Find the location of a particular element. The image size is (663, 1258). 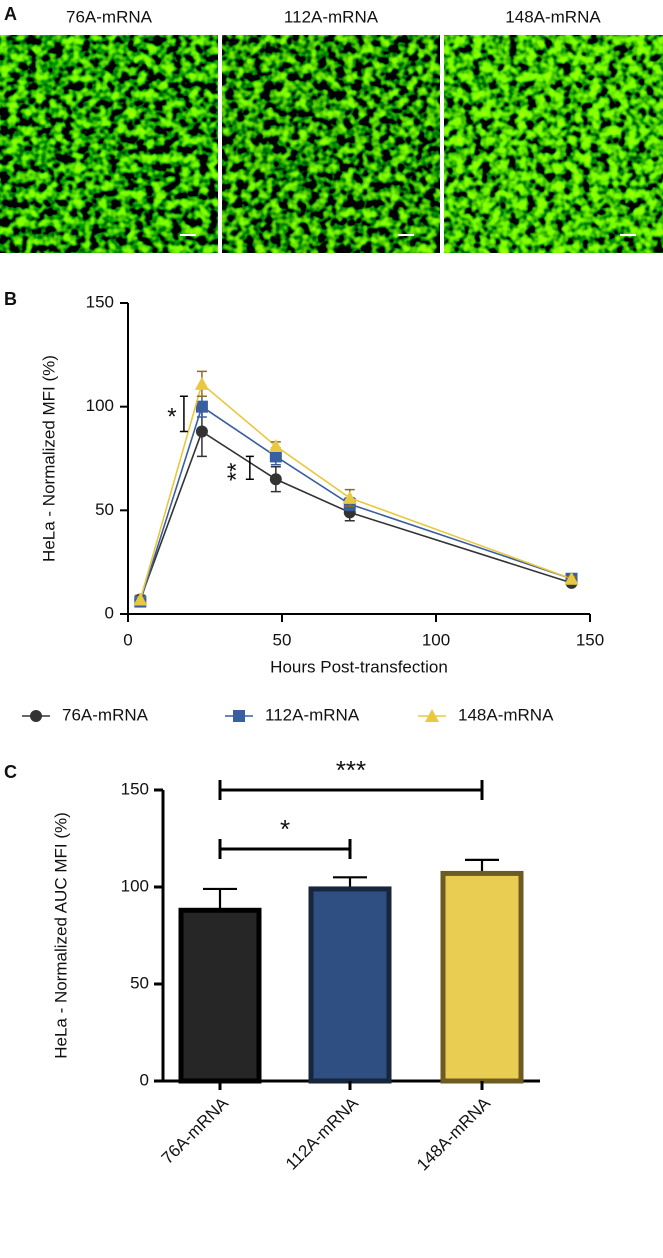

legend-label: 148A-mRNA is located at coordinates (506, 714).